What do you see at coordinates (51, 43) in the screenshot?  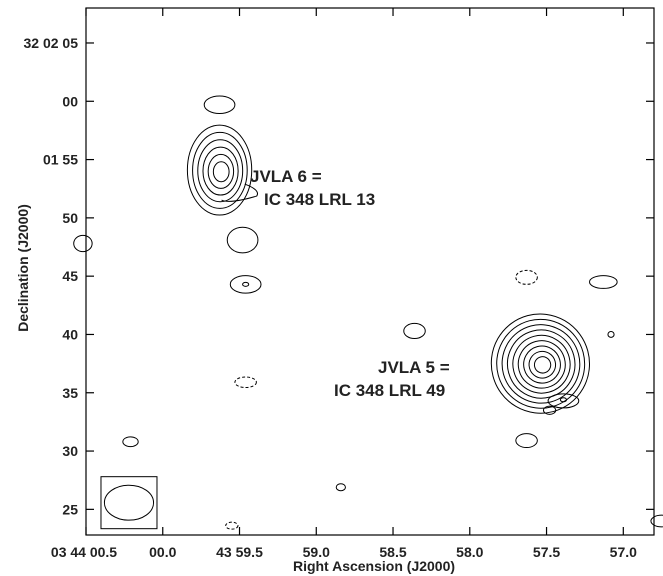 I see `y-tick-label-8: 32 02 05` at bounding box center [51, 43].